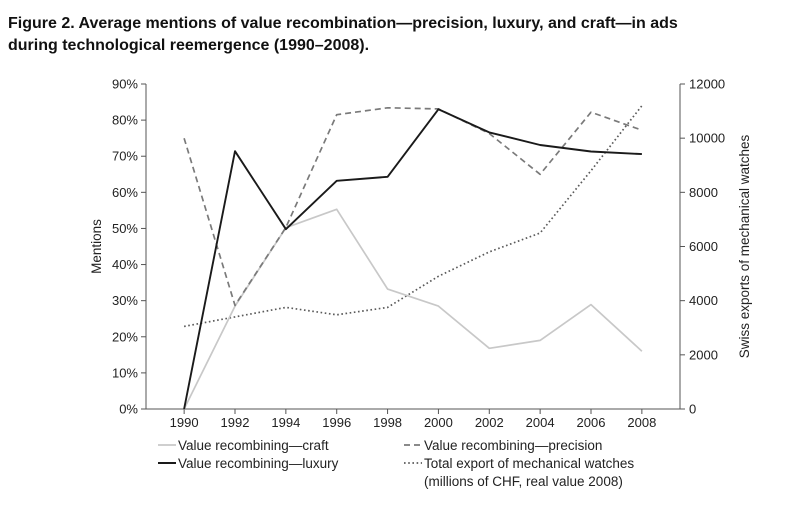  Describe the element at coordinates (387, 422) in the screenshot. I see `x-tick-label: 1998` at that location.